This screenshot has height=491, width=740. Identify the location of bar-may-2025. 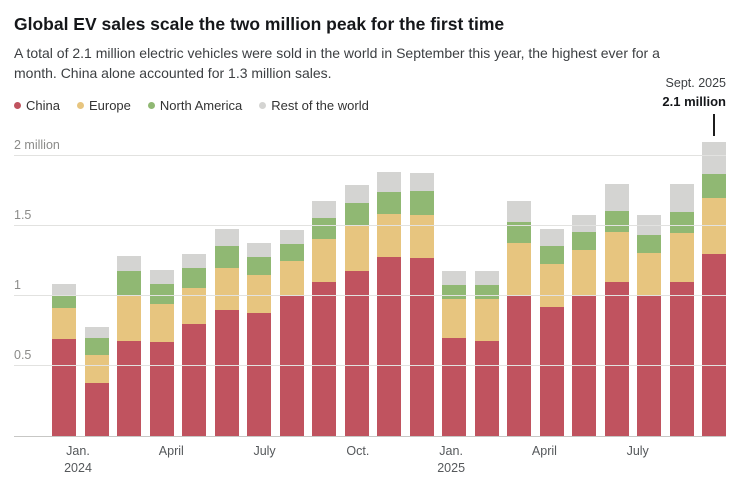
(584, 325).